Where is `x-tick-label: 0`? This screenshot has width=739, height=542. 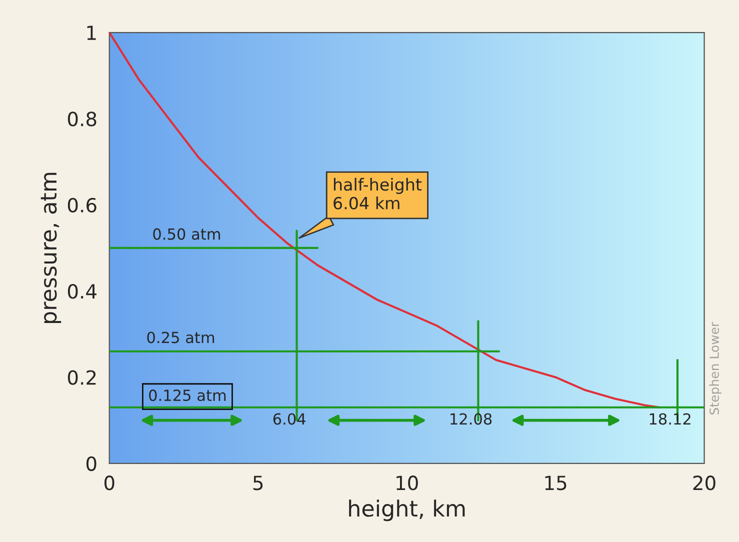 x-tick-label: 0 is located at coordinates (109, 483).